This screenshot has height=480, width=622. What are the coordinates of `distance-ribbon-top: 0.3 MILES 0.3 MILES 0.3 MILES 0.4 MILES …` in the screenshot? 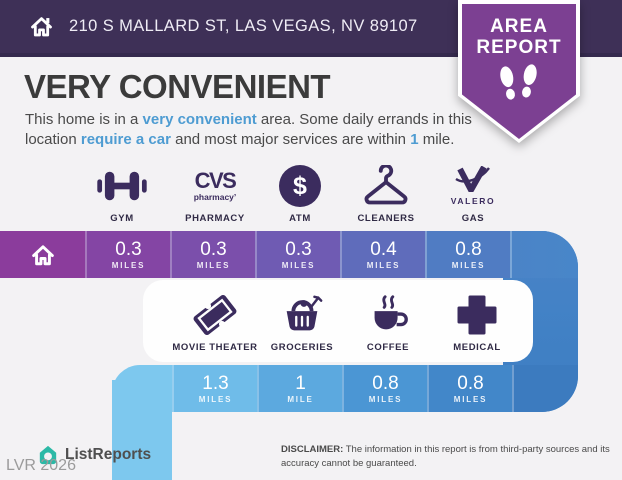 It's located at (289, 254).